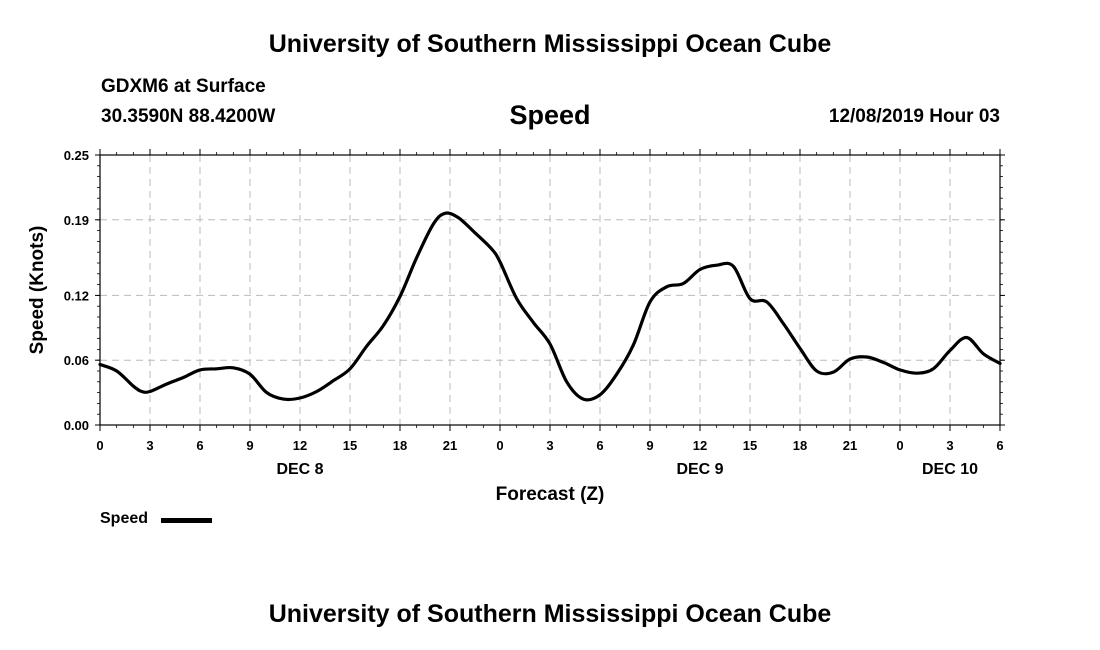  What do you see at coordinates (76, 155) in the screenshot?
I see `y-tick-label: 0.25` at bounding box center [76, 155].